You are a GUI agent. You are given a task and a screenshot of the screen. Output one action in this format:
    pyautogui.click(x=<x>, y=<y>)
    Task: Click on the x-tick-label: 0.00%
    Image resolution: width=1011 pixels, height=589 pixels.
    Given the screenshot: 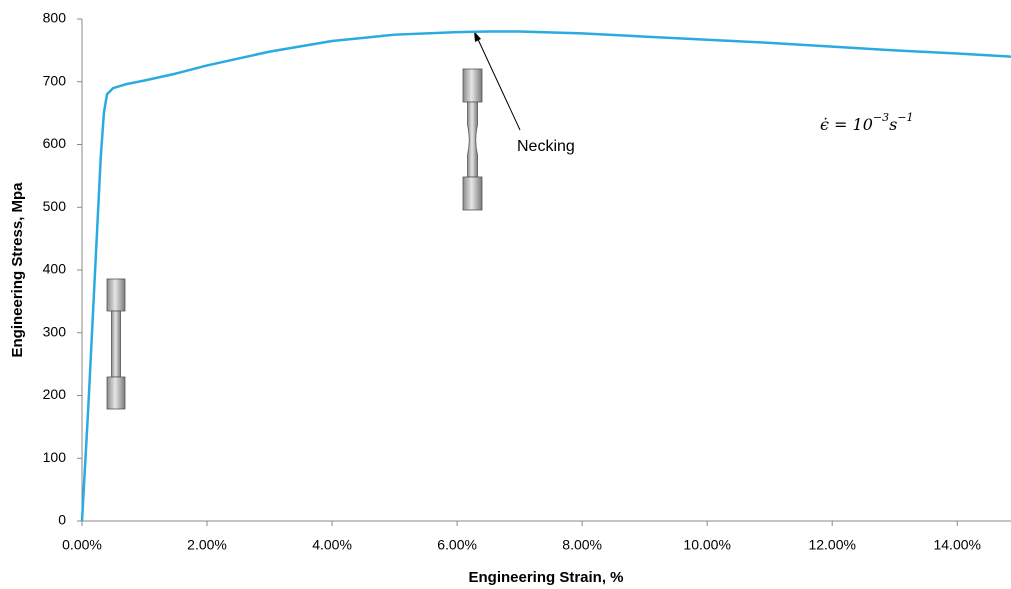 What is the action you would take?
    pyautogui.click(x=82, y=545)
    